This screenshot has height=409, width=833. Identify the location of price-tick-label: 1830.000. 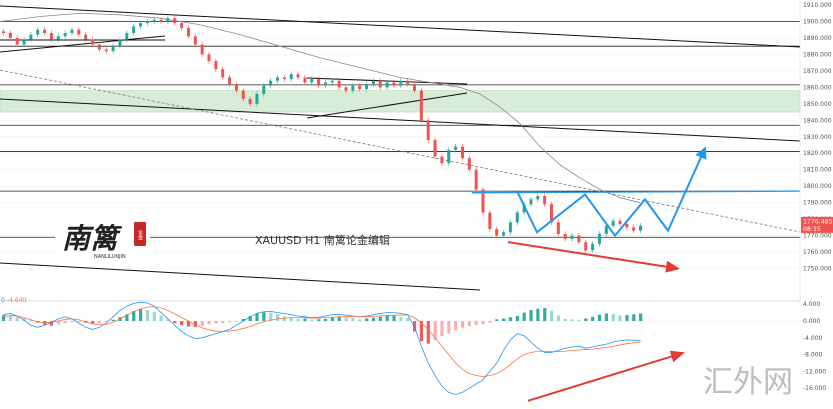
(817, 137).